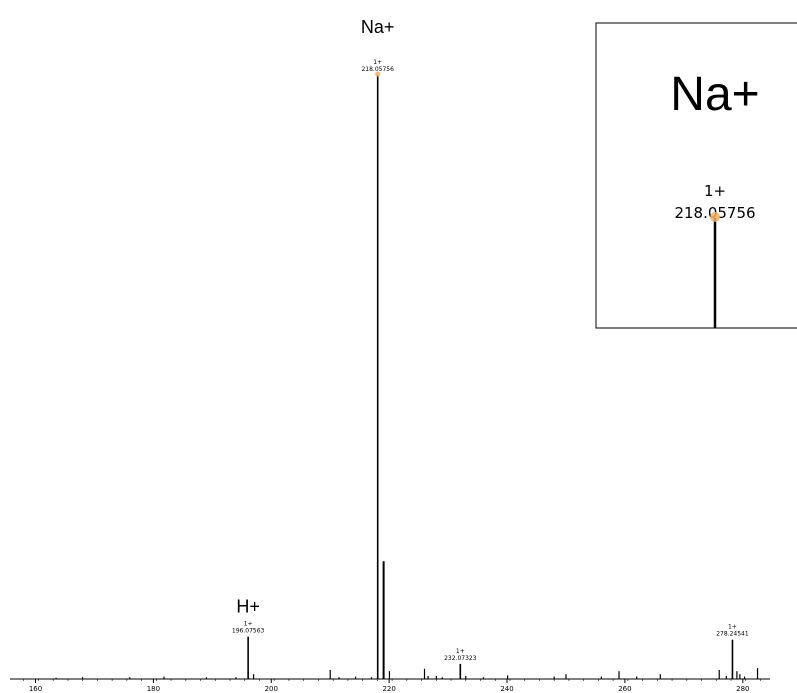 The width and height of the screenshot is (797, 693). I want to click on peak-mz-label: 196.07563, so click(248, 631).